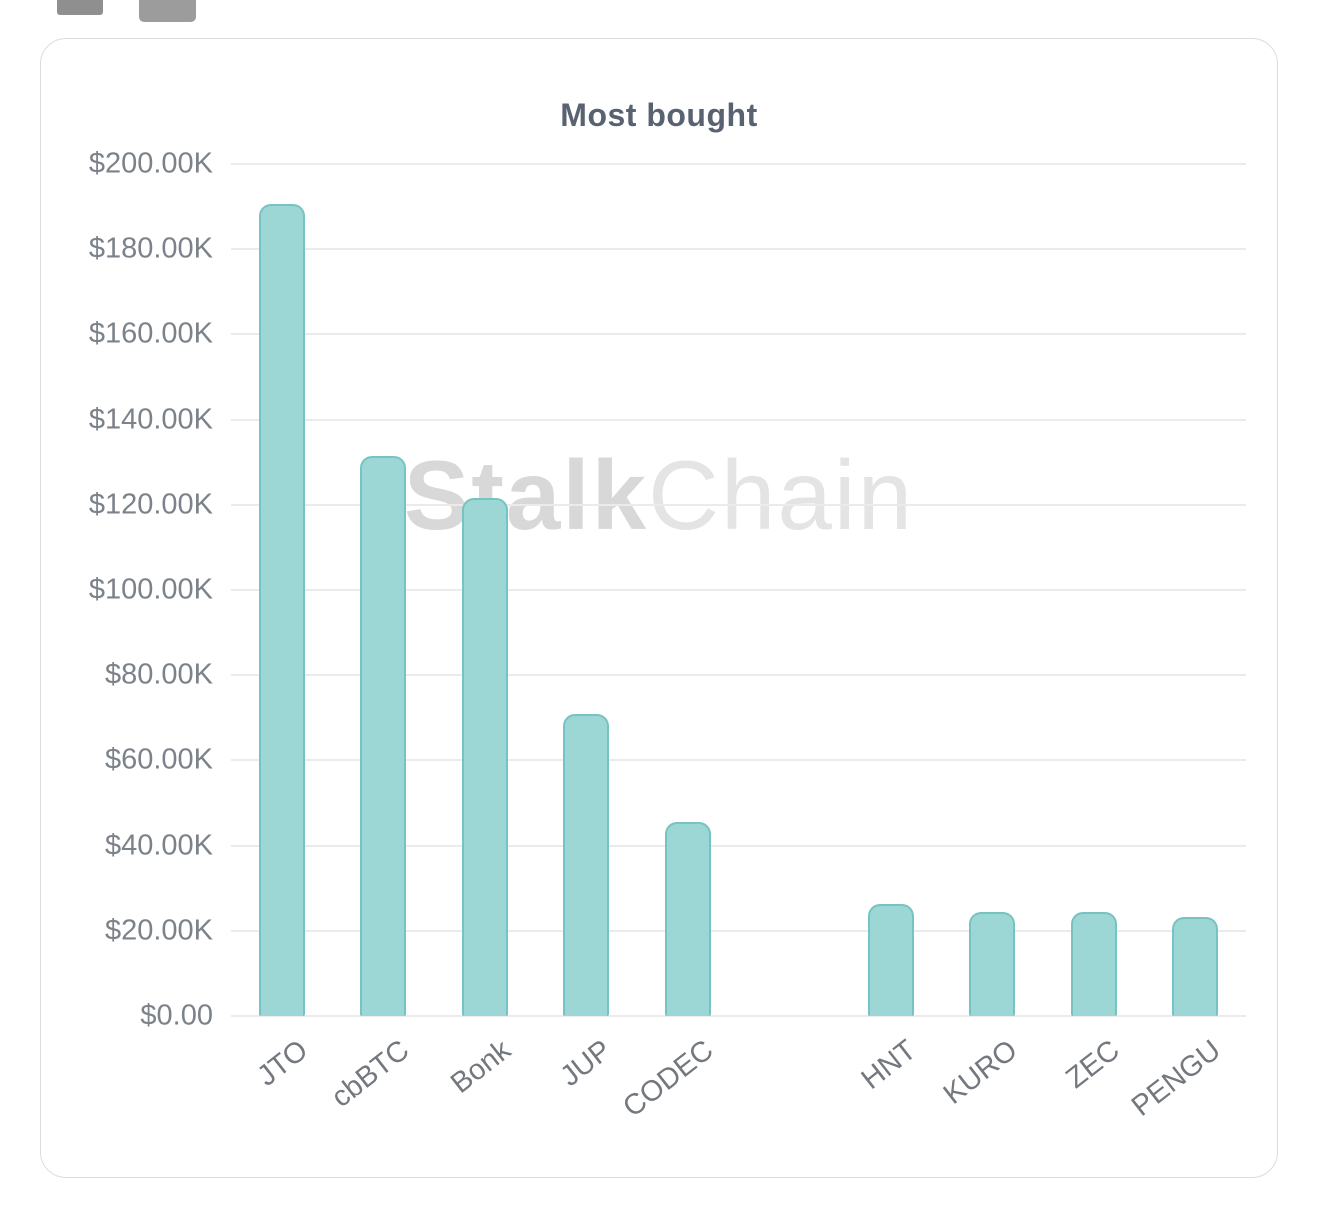  What do you see at coordinates (150, 333) in the screenshot?
I see `y-tick-label: $160.00K` at bounding box center [150, 333].